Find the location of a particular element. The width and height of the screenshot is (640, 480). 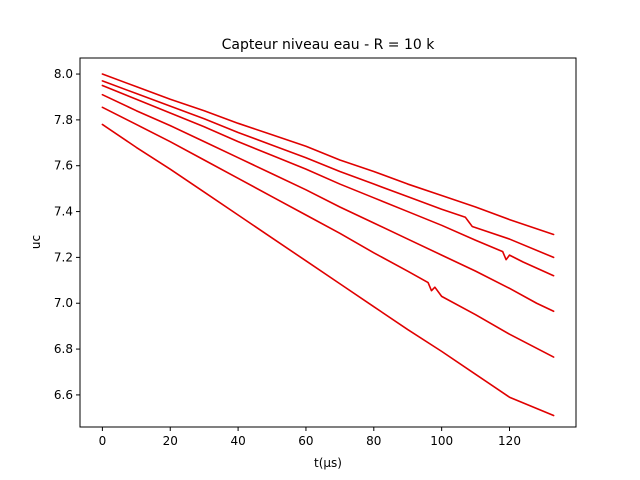

x-tick-label: 0 is located at coordinates (103, 441).